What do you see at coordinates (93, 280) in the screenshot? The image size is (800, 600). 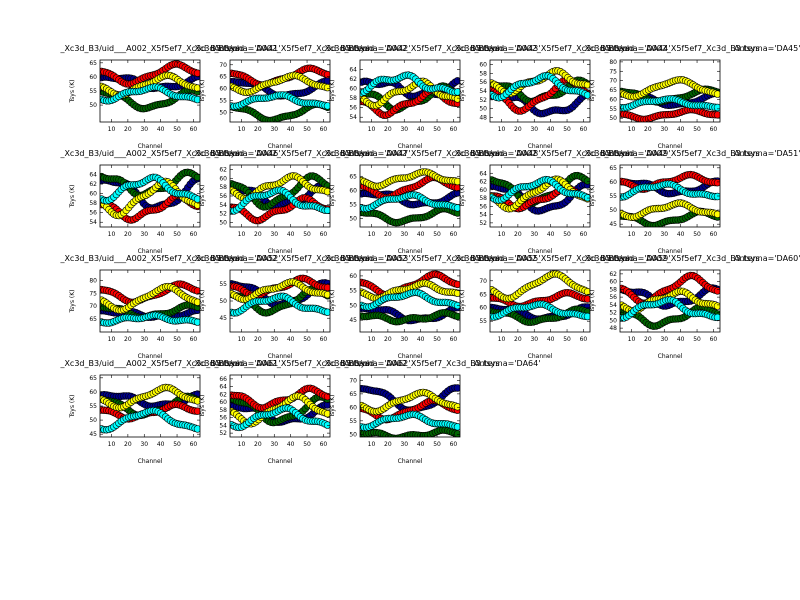 I see `y-tick-label: 80` at bounding box center [93, 280].